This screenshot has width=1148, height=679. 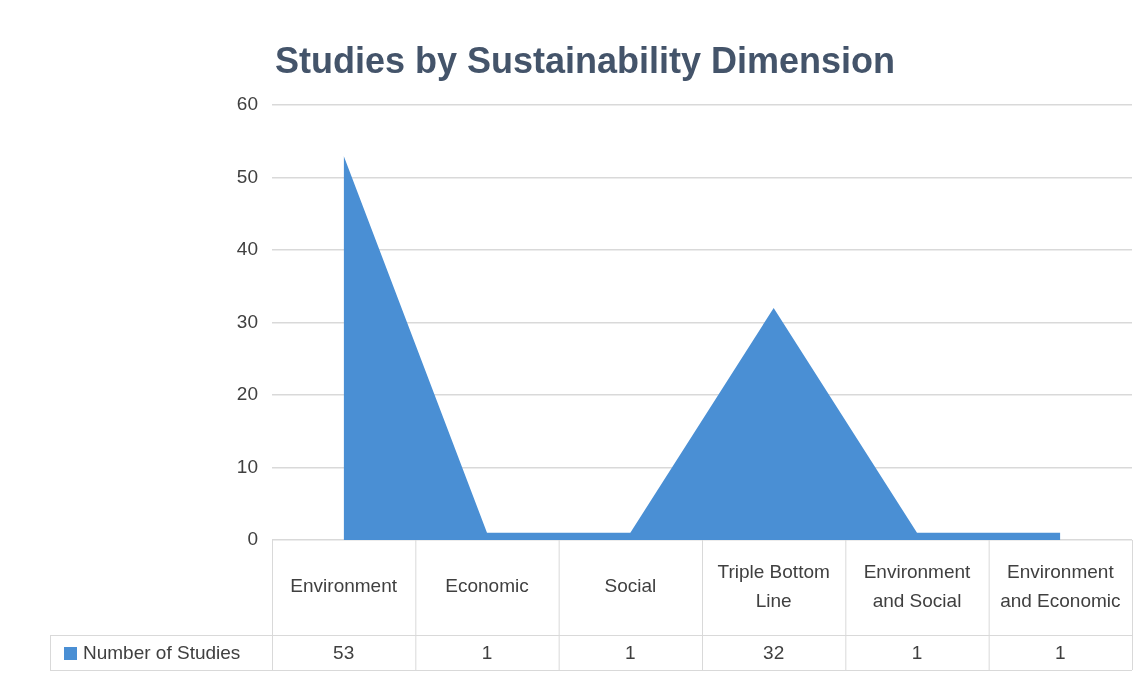 What do you see at coordinates (917, 585) in the screenshot?
I see `x-tick-label: Environment and Social` at bounding box center [917, 585].